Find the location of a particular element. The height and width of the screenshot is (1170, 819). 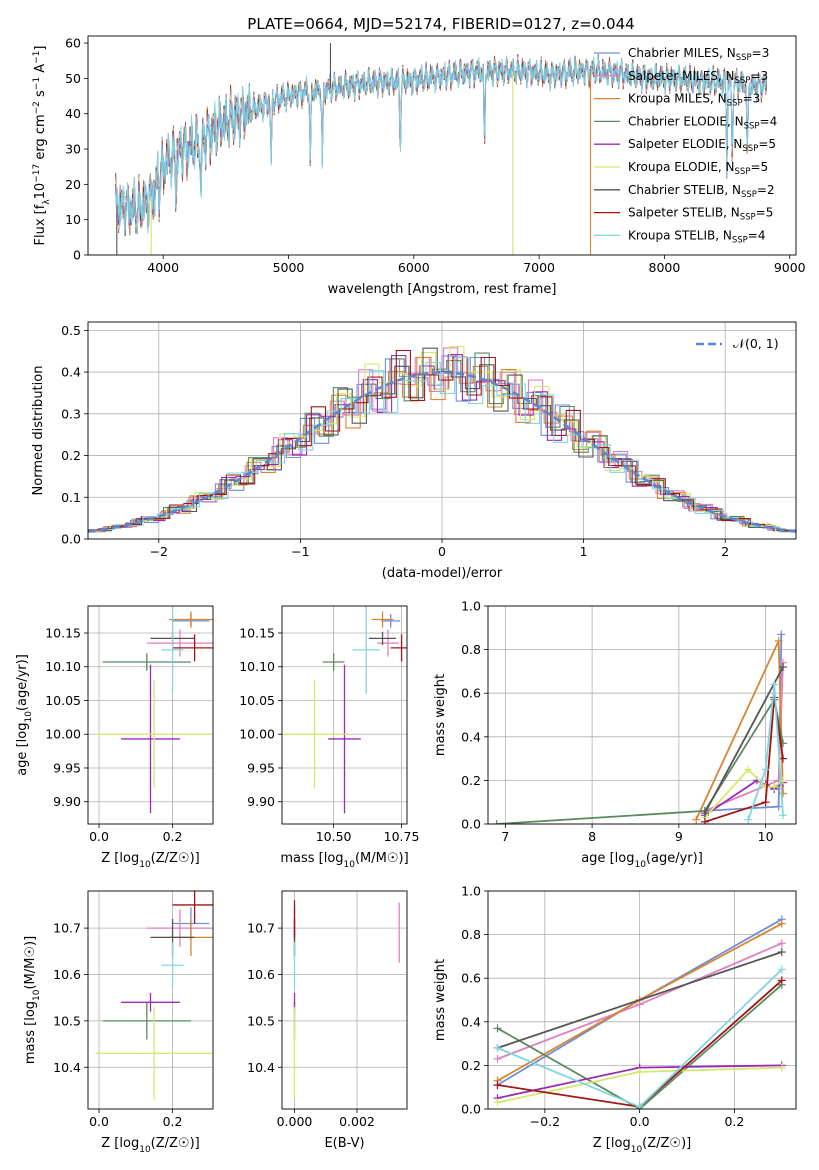

y-tick-label: 0.5 is located at coordinates (71, 330).